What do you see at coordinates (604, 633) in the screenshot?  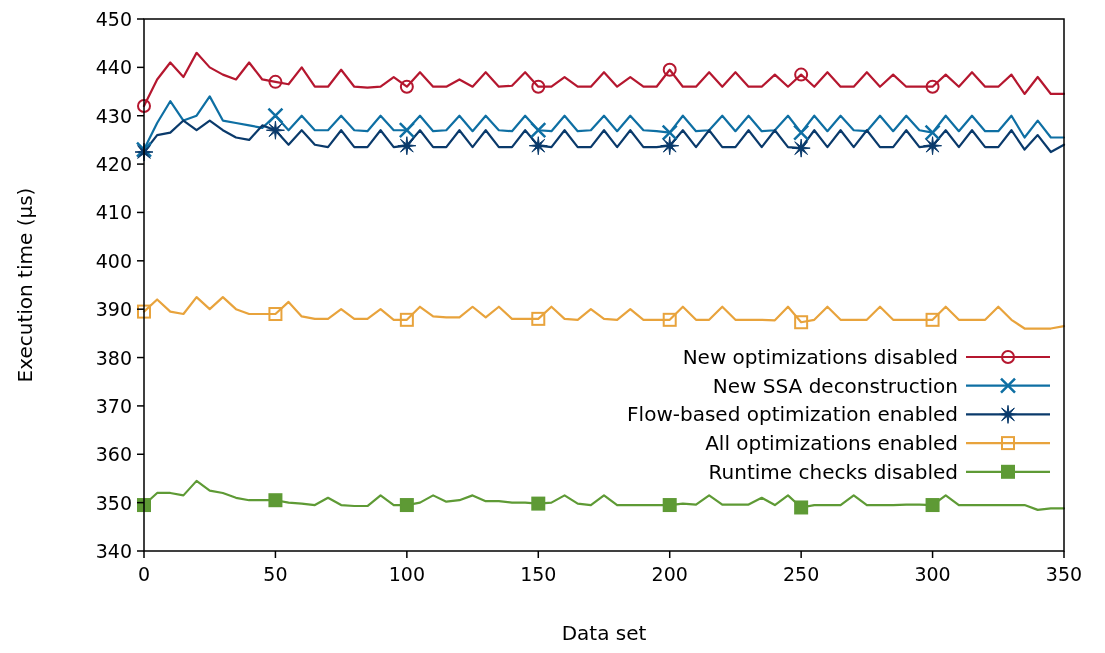 I see `x-axis-title: Data set` at bounding box center [604, 633].